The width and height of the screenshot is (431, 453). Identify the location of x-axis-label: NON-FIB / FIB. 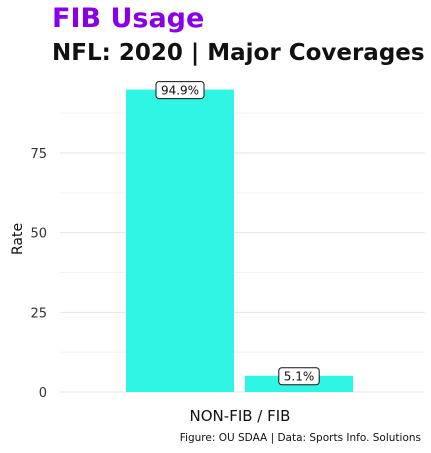
(240, 416).